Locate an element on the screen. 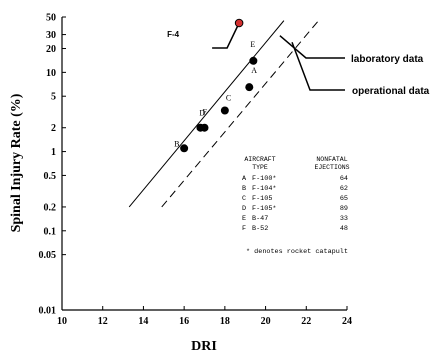 This screenshot has height=354, width=439. x-tick-label: 18 is located at coordinates (225, 321).